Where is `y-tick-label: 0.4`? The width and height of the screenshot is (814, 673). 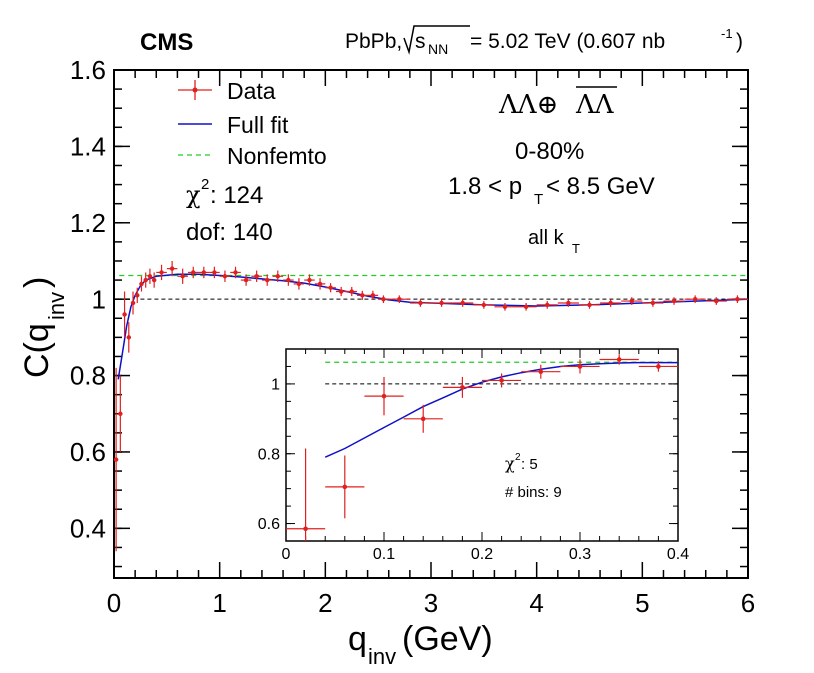 y-tick-label: 0.4 is located at coordinates (88, 528).